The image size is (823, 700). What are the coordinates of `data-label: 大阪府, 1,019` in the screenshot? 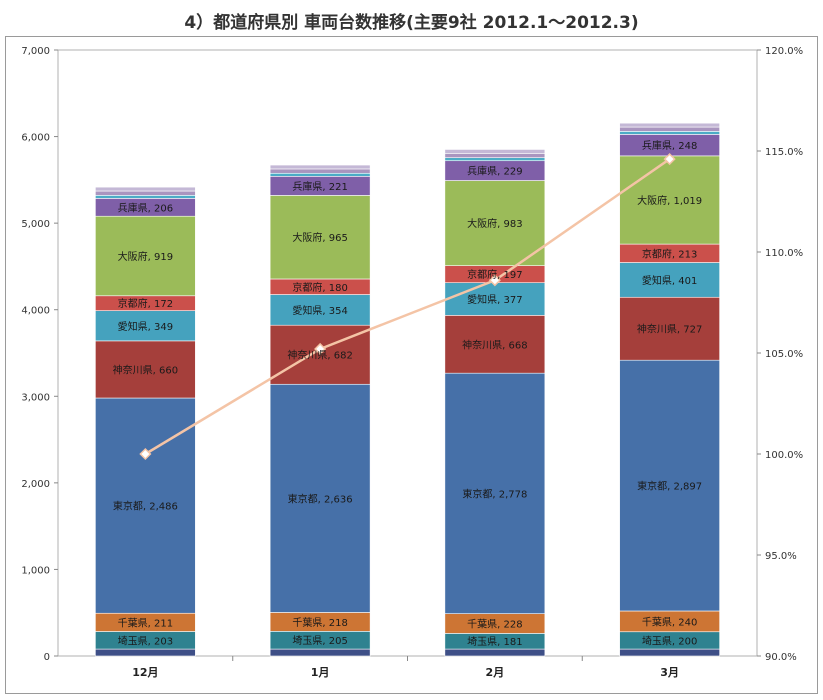 It's located at (669, 200).